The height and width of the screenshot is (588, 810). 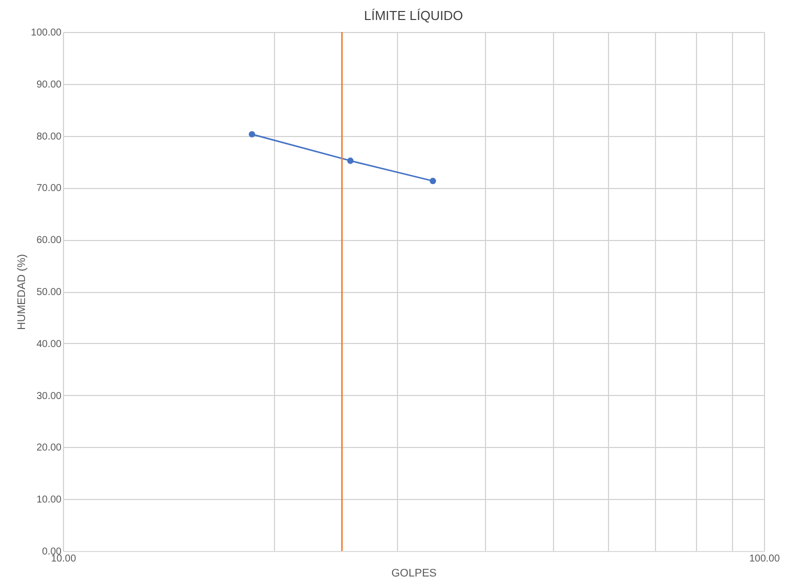 I want to click on y-tick-label: 20.00, so click(x=49, y=448).